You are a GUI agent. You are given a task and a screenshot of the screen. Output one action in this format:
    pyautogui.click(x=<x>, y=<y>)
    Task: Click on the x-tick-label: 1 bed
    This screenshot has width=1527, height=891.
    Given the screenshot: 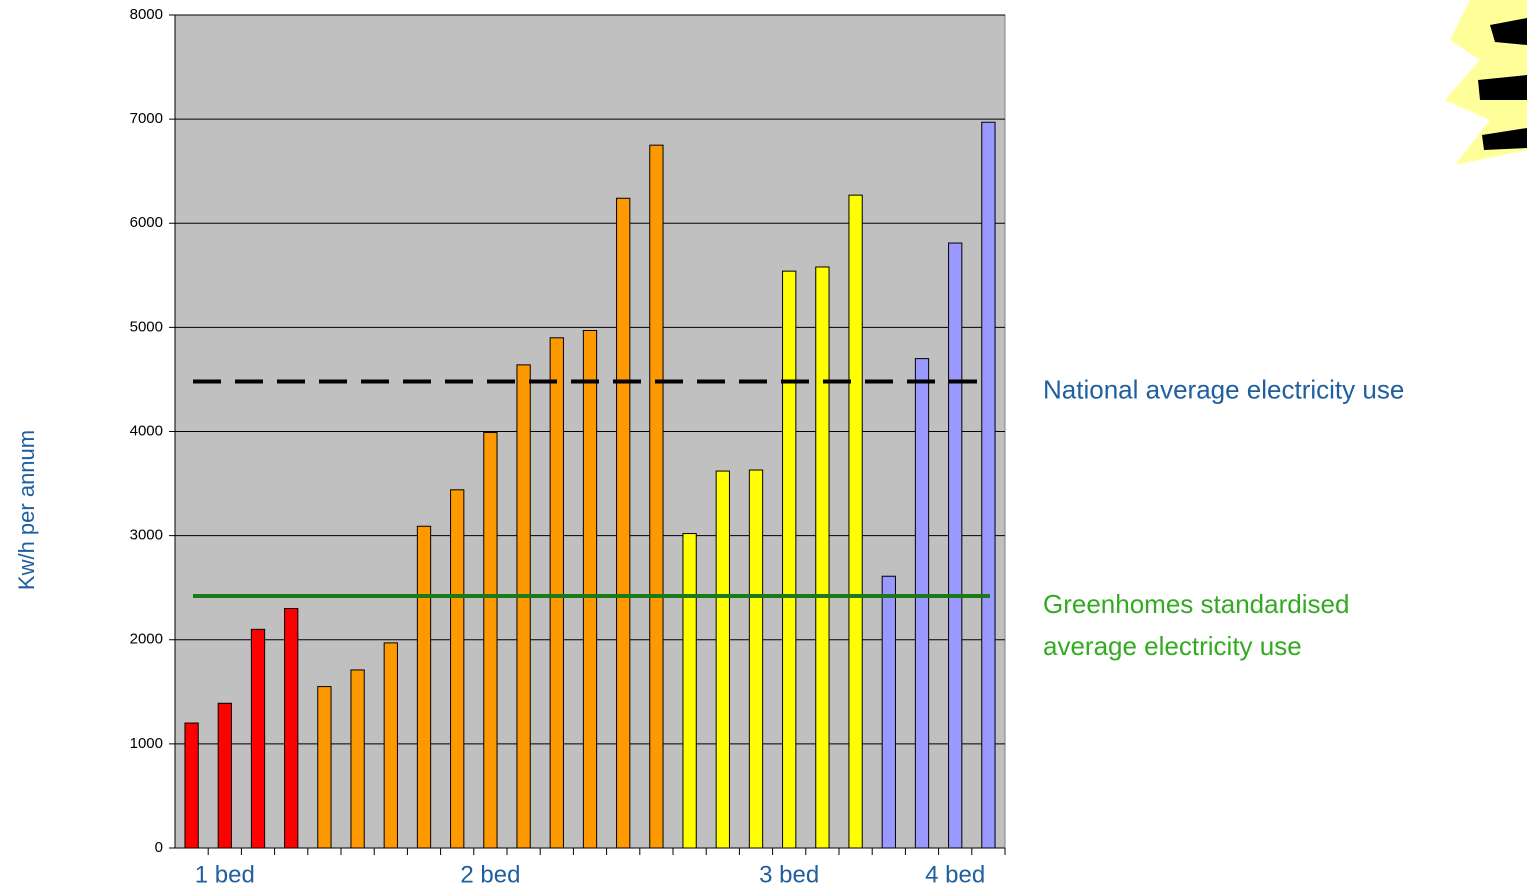 What is the action you would take?
    pyautogui.click(x=225, y=874)
    